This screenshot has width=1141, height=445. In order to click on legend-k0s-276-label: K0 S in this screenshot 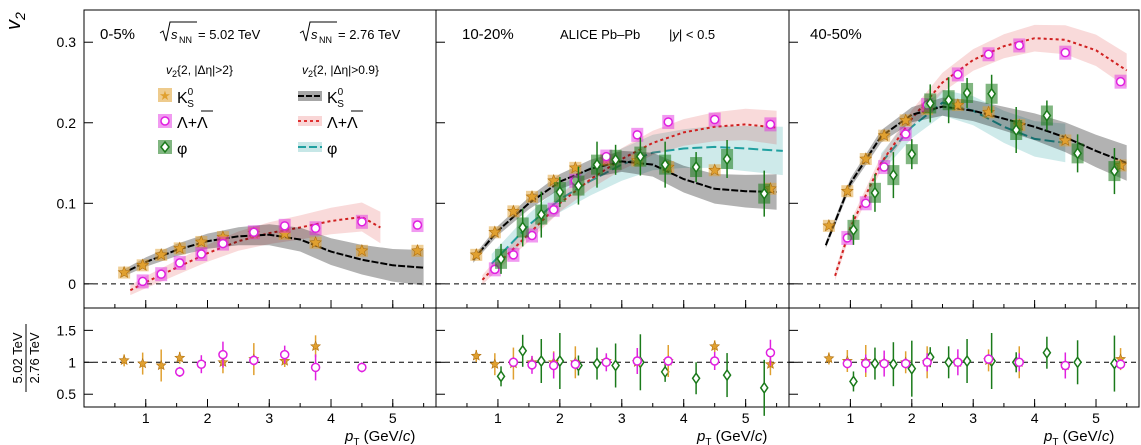, I will do `click(335, 98)`.